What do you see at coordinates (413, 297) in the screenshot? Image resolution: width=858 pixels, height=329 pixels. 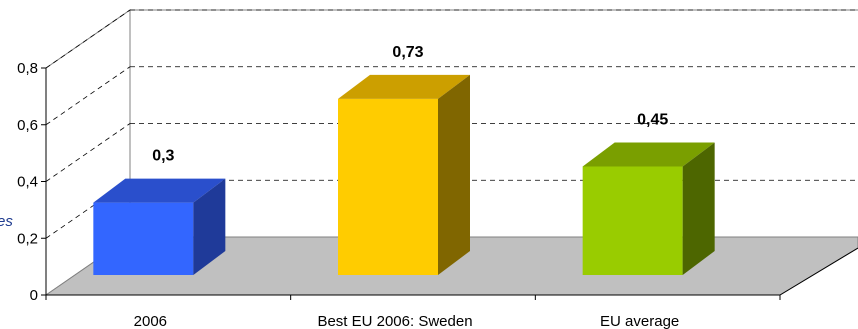 I see `x-axis-ticks` at bounding box center [413, 297].